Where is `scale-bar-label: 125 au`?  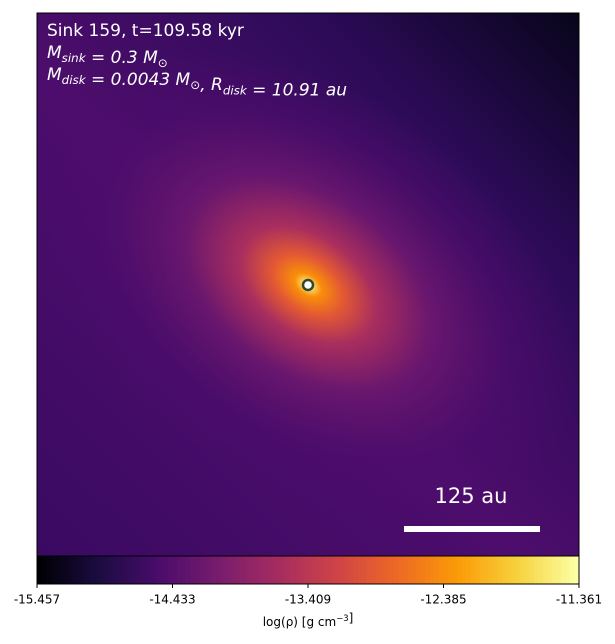 scale-bar-label: 125 au is located at coordinates (471, 496).